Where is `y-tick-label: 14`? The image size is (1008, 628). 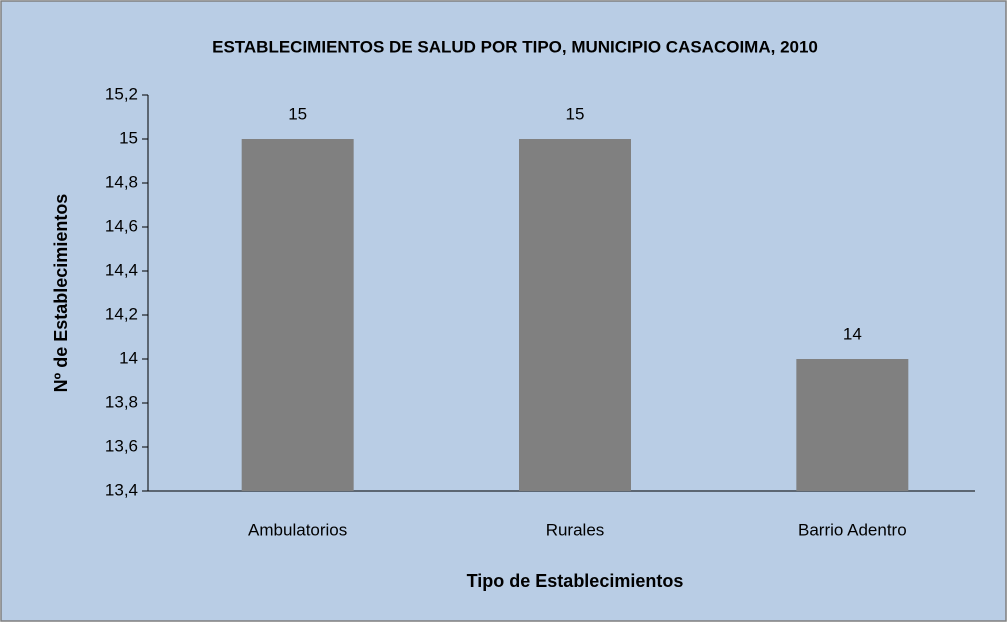
y-tick-label: 14 is located at coordinates (128, 357).